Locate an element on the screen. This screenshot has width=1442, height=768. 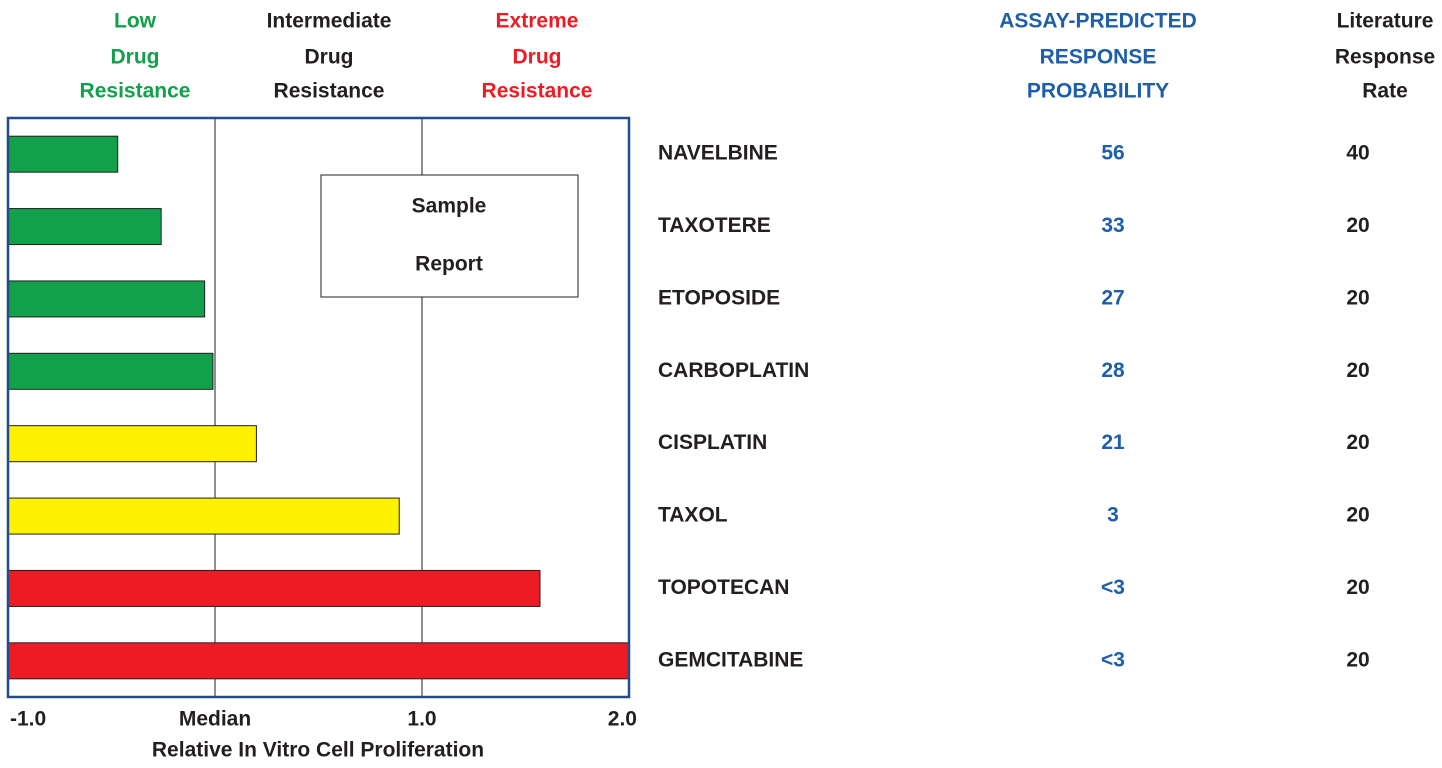
literature-value: 40 is located at coordinates (1357, 153).